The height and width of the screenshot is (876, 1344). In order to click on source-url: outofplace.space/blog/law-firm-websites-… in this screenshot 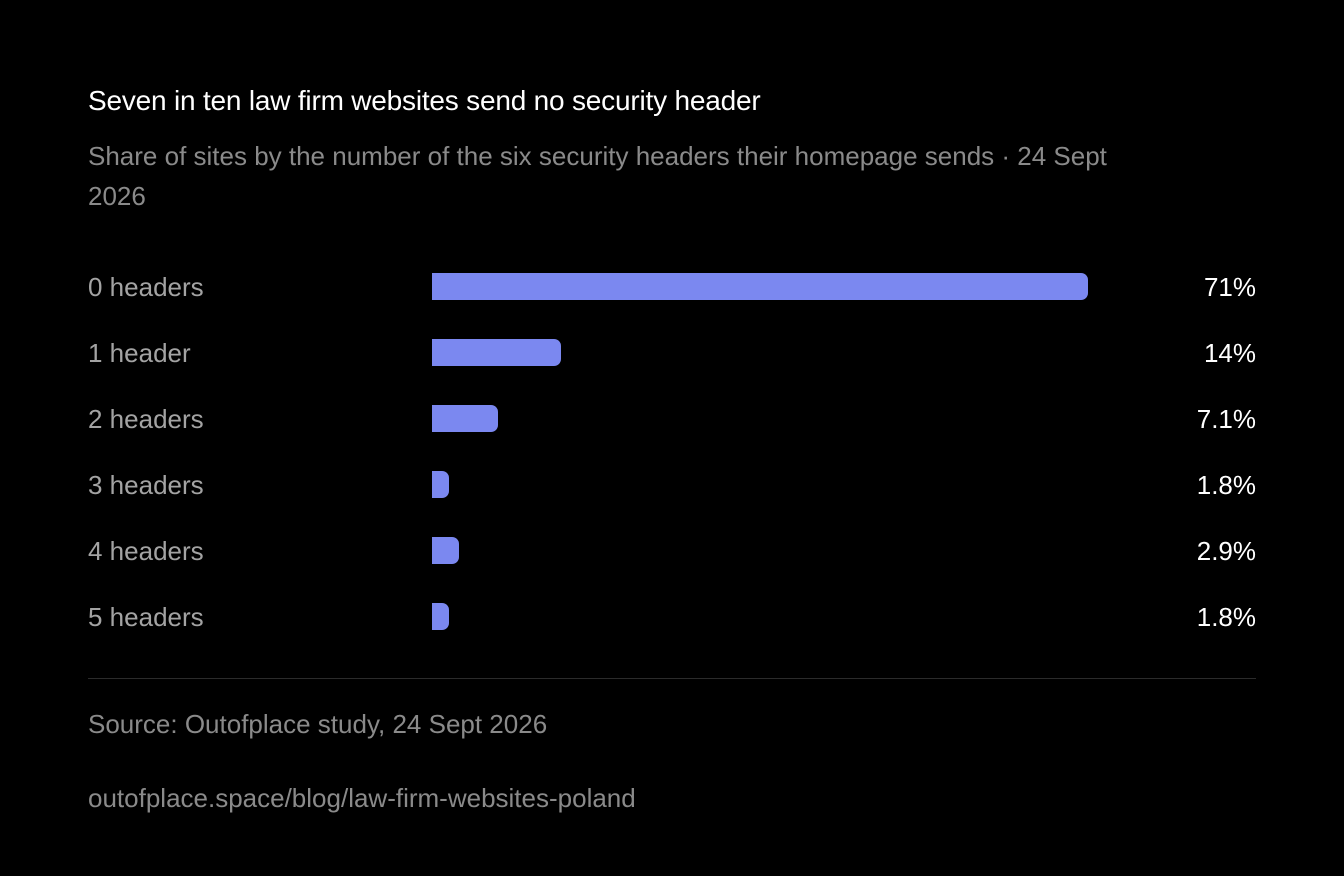, I will do `click(362, 798)`.